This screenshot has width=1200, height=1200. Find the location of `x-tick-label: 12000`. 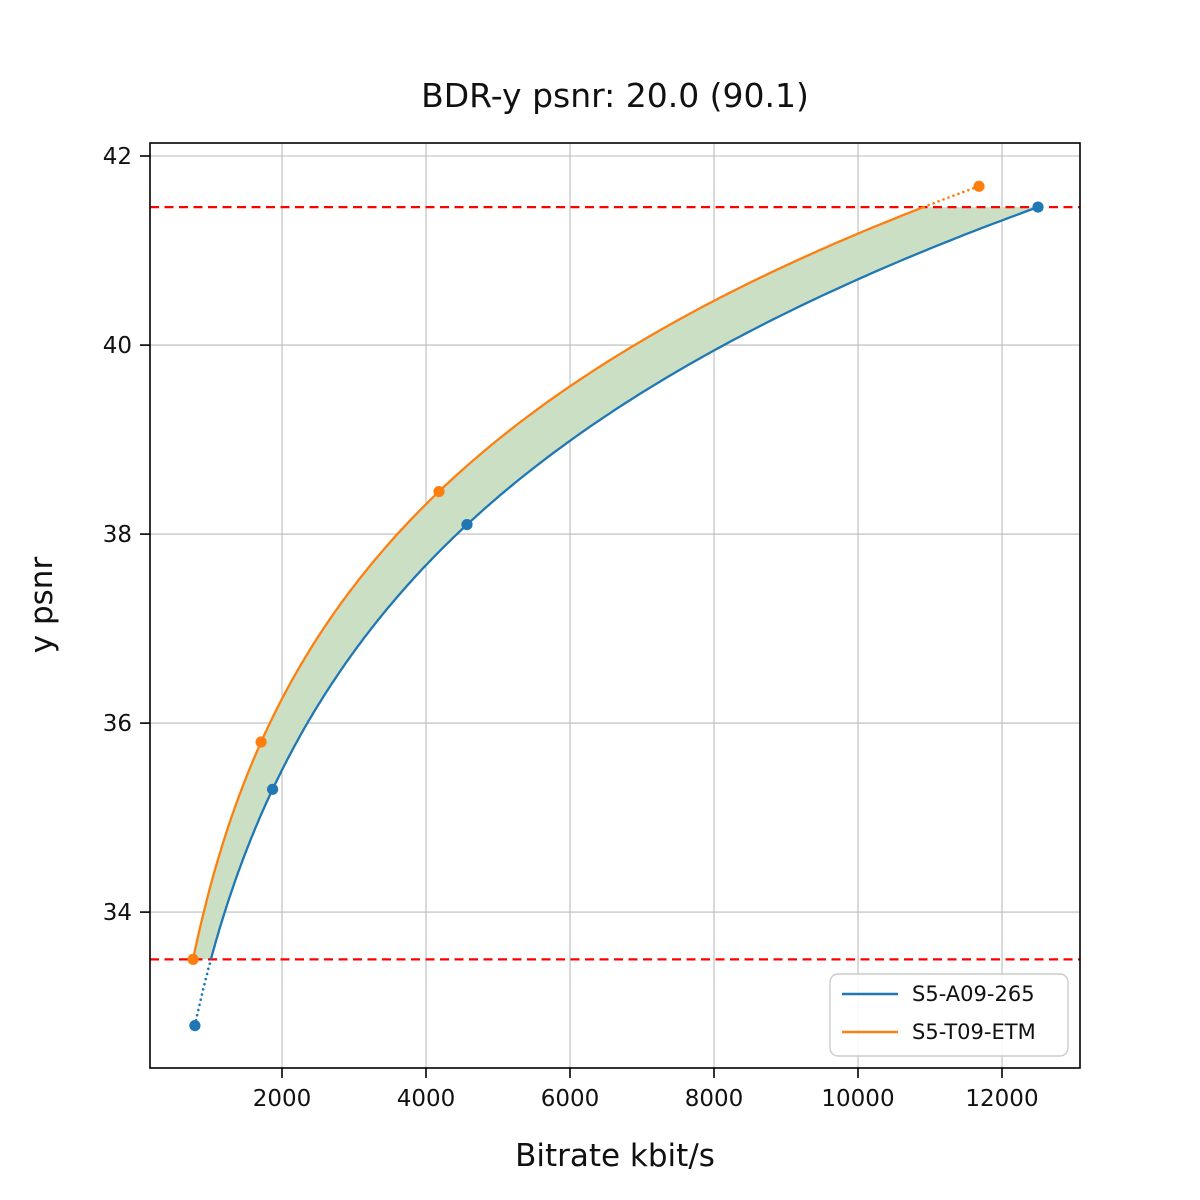

x-tick-label: 12000 is located at coordinates (1001, 1099).